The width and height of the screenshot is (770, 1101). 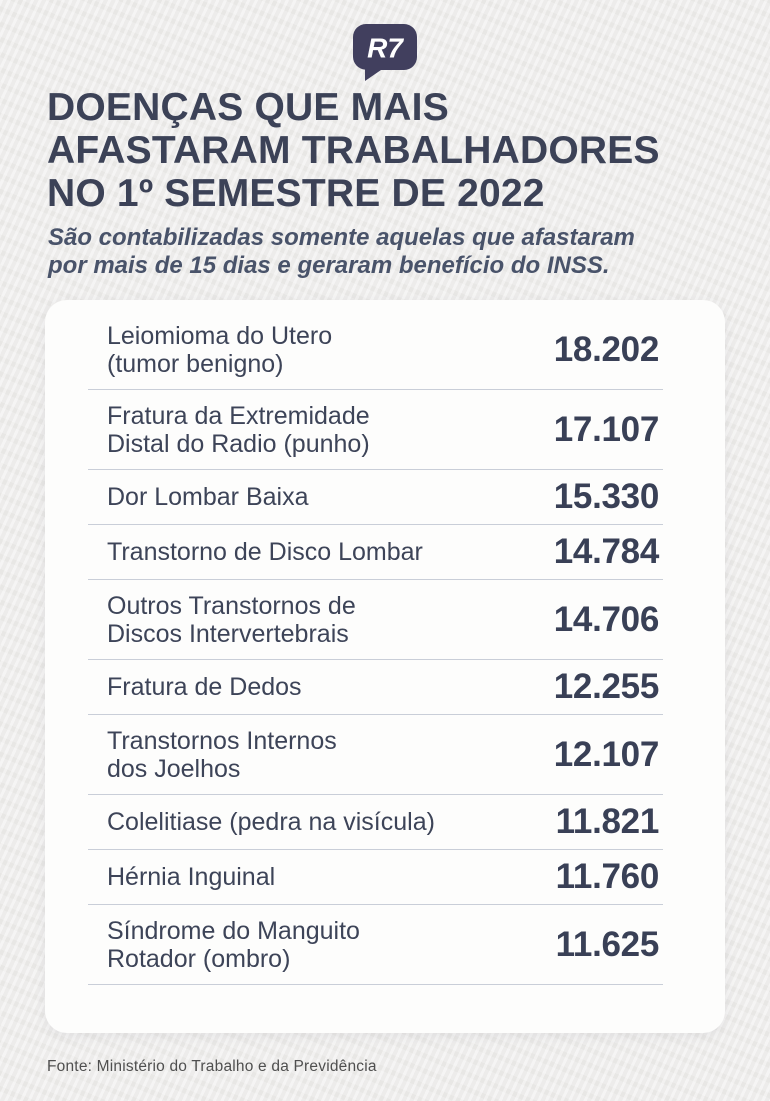 I want to click on case-count: 11.760, so click(x=607, y=876).